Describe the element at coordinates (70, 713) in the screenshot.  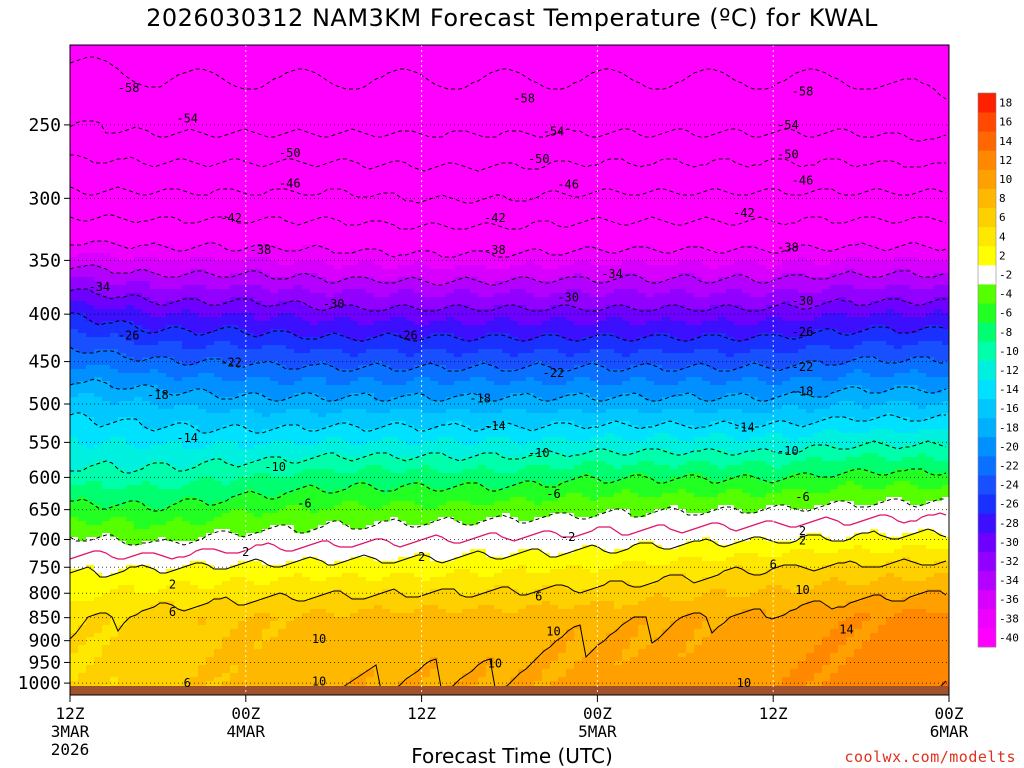
I see `x-tick-label: 12Z` at that location.